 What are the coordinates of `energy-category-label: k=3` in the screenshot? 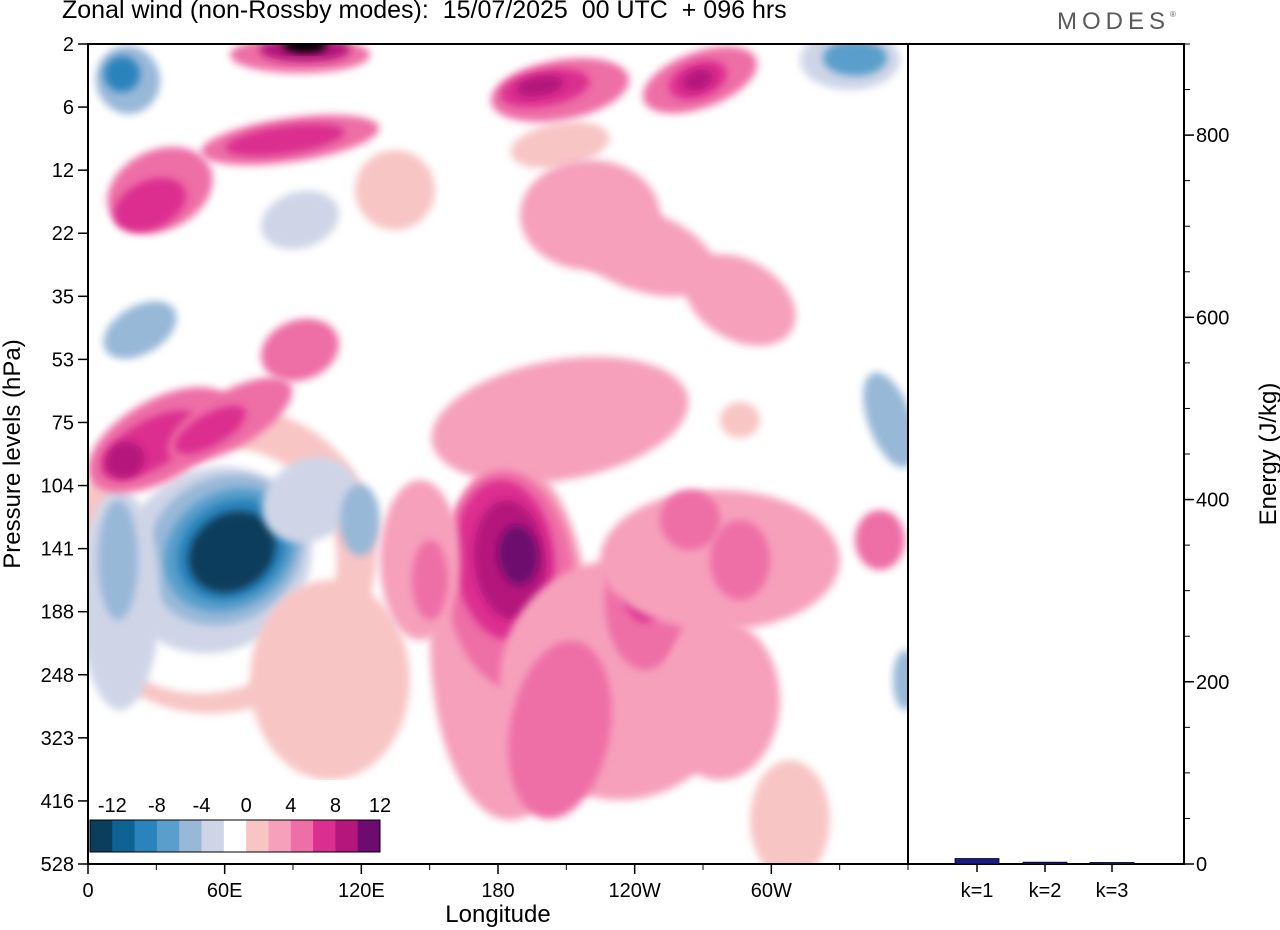 It's located at (1112, 891).